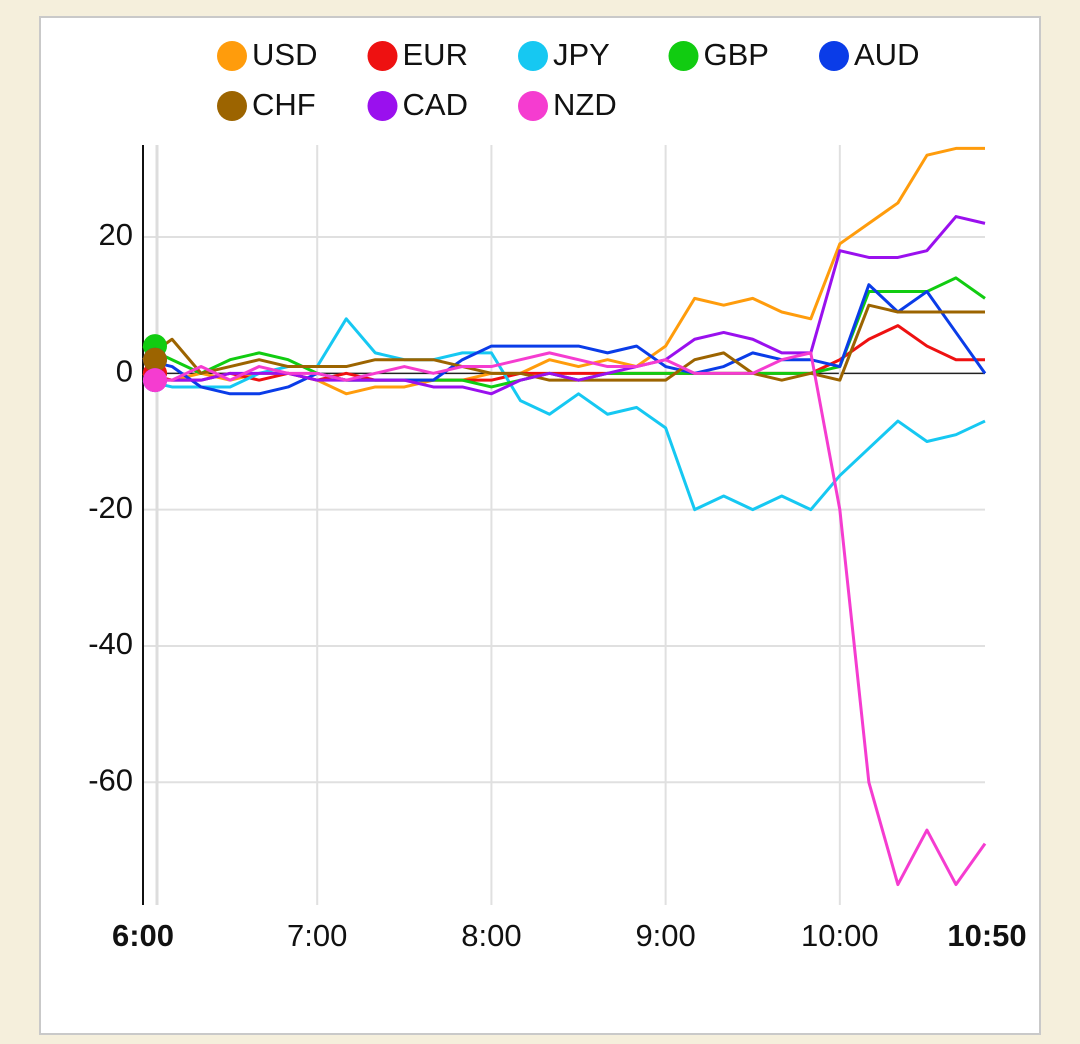 Image resolution: width=1080 pixels, height=1044 pixels. Describe the element at coordinates (124, 371) in the screenshot. I see `y-tick-label: 0` at that location.